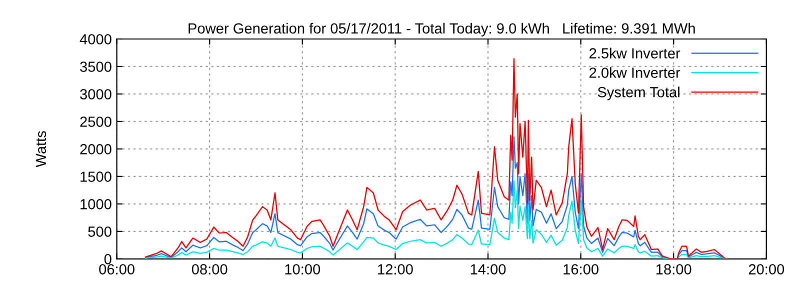  I want to click on y-tick-label: 2500, so click(96, 121).